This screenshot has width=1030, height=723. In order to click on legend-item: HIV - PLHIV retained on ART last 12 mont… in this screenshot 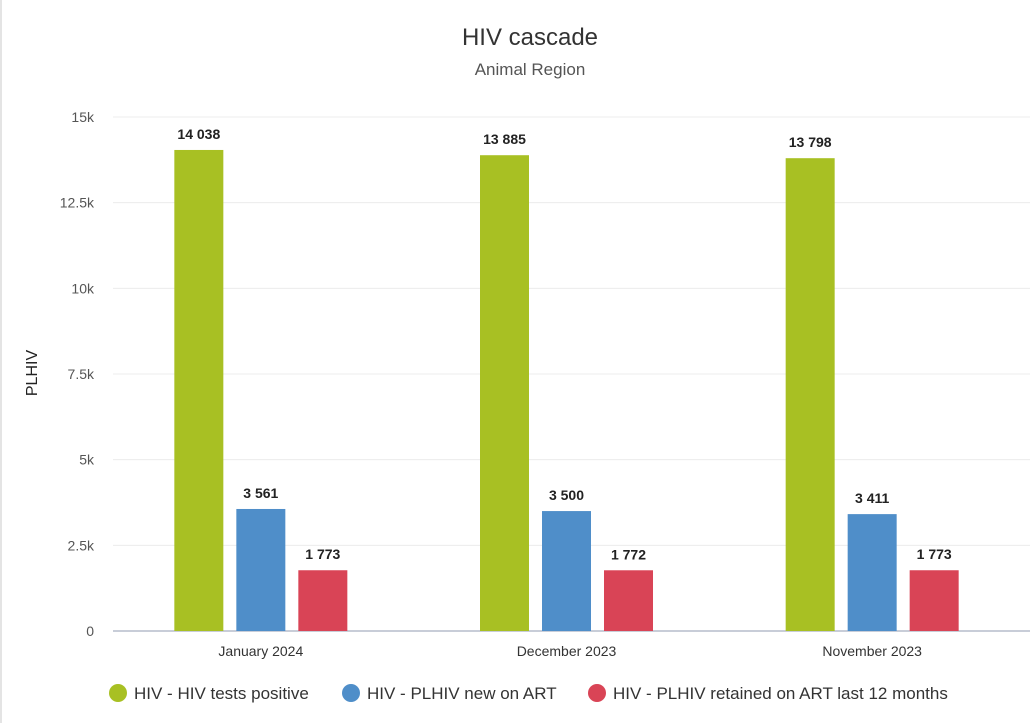, I will do `click(768, 693)`.